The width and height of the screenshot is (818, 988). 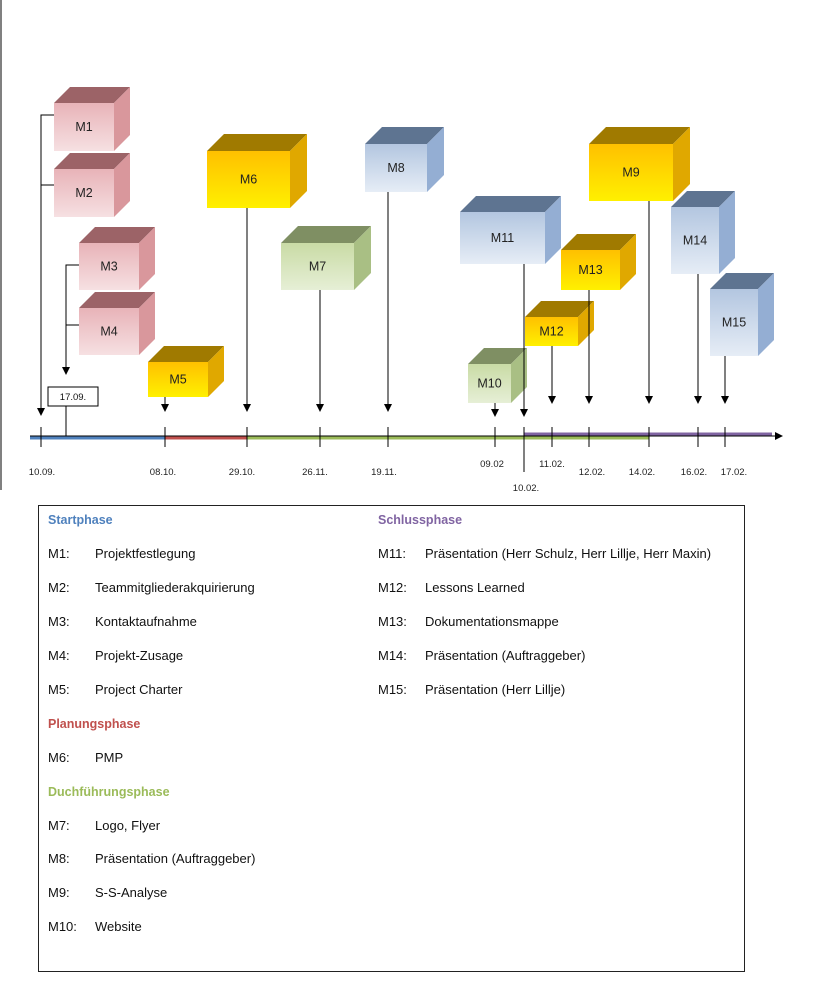 What do you see at coordinates (492, 464) in the screenshot?
I see `date-label: 09.02` at bounding box center [492, 464].